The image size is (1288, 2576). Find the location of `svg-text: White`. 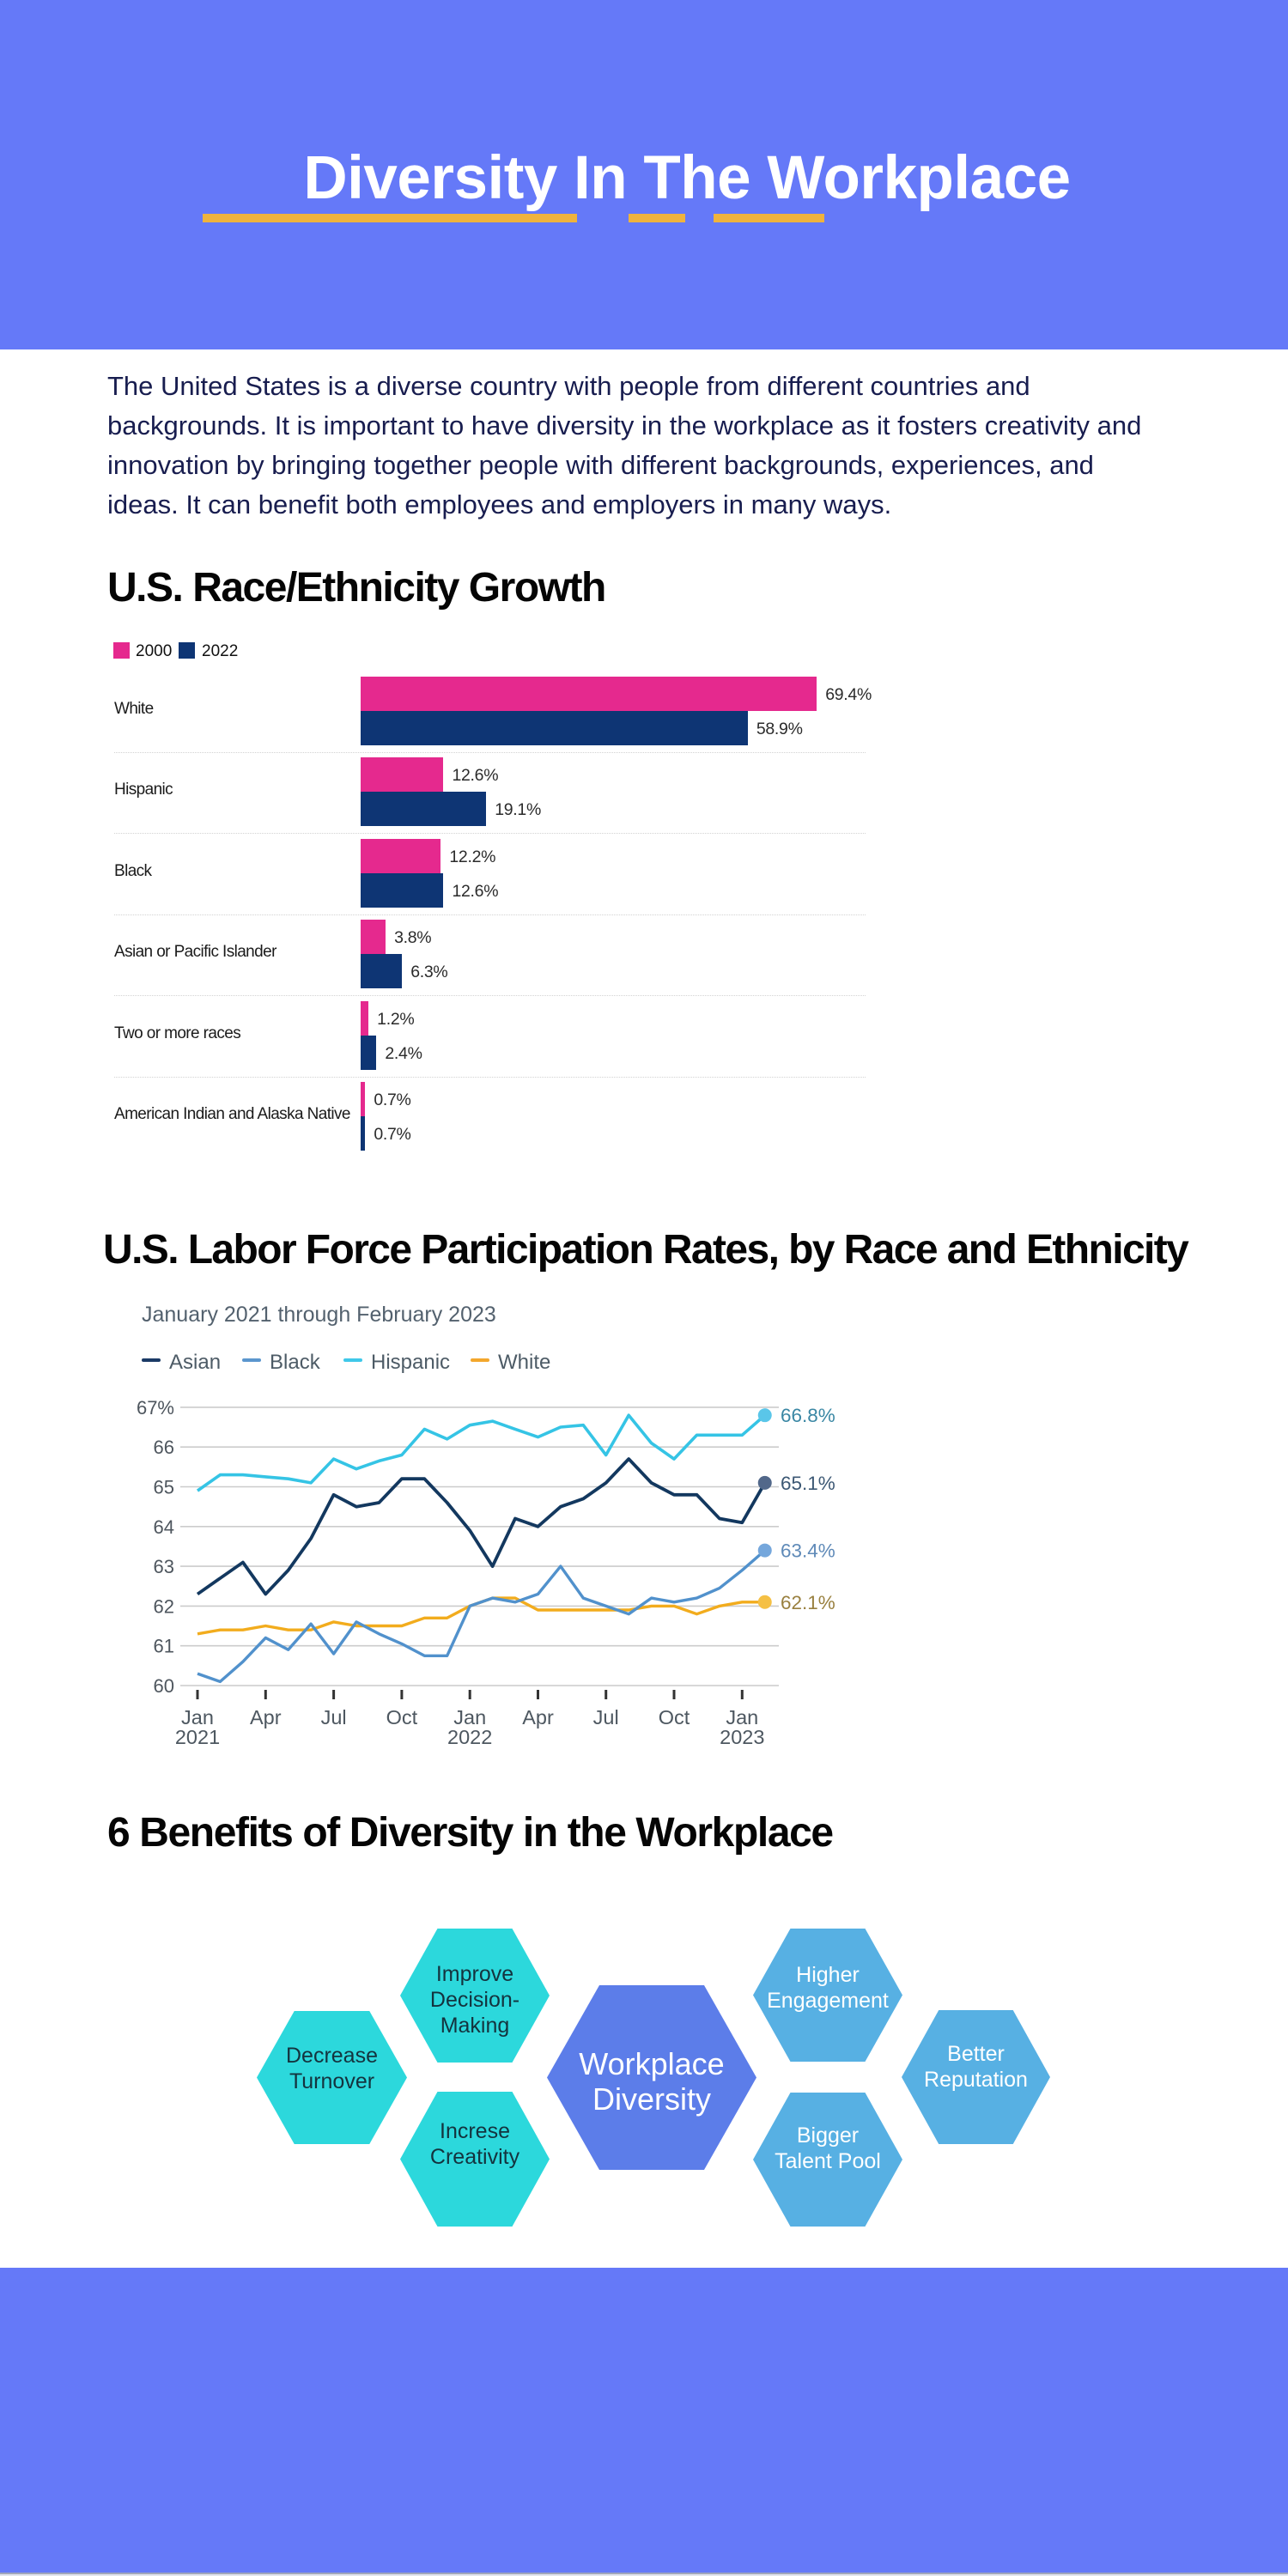

svg-text: White is located at coordinates (524, 1363).